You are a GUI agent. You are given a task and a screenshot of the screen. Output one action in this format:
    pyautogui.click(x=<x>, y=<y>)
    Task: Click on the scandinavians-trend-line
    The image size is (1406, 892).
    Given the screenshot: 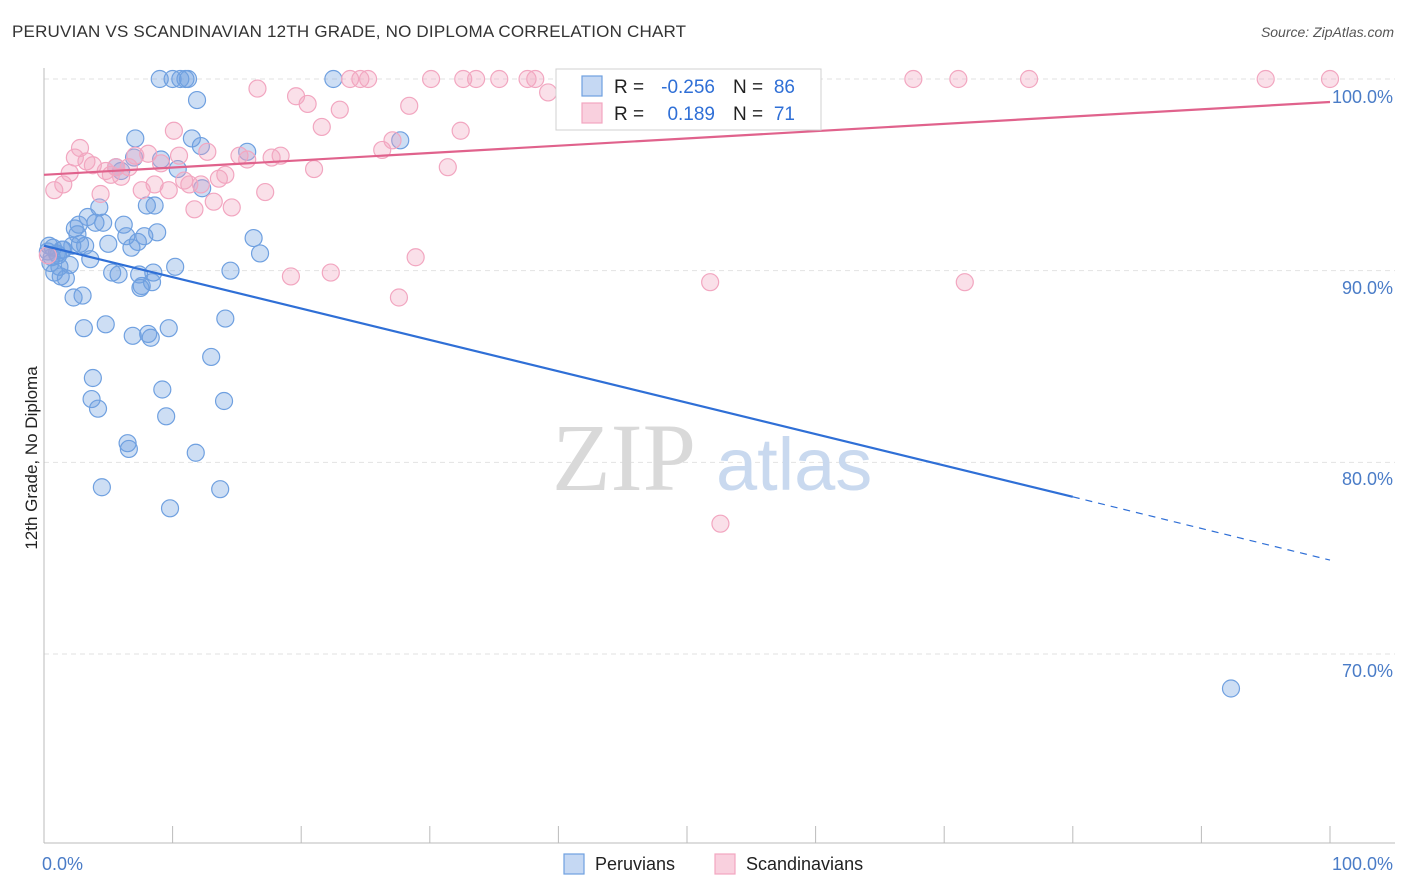 What is the action you would take?
    pyautogui.click(x=687, y=138)
    